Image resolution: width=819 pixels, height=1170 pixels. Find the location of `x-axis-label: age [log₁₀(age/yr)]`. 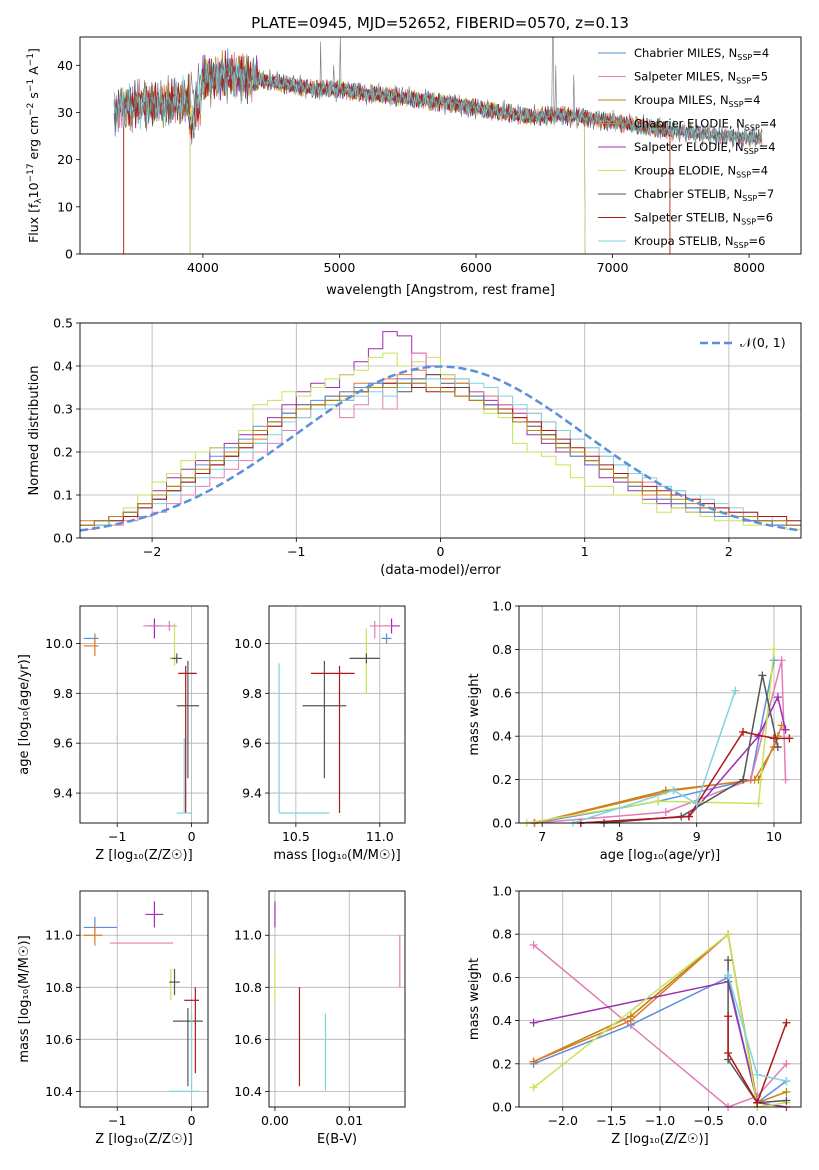

x-axis-label: age [log₁₀(age/yr)] is located at coordinates (660, 855).